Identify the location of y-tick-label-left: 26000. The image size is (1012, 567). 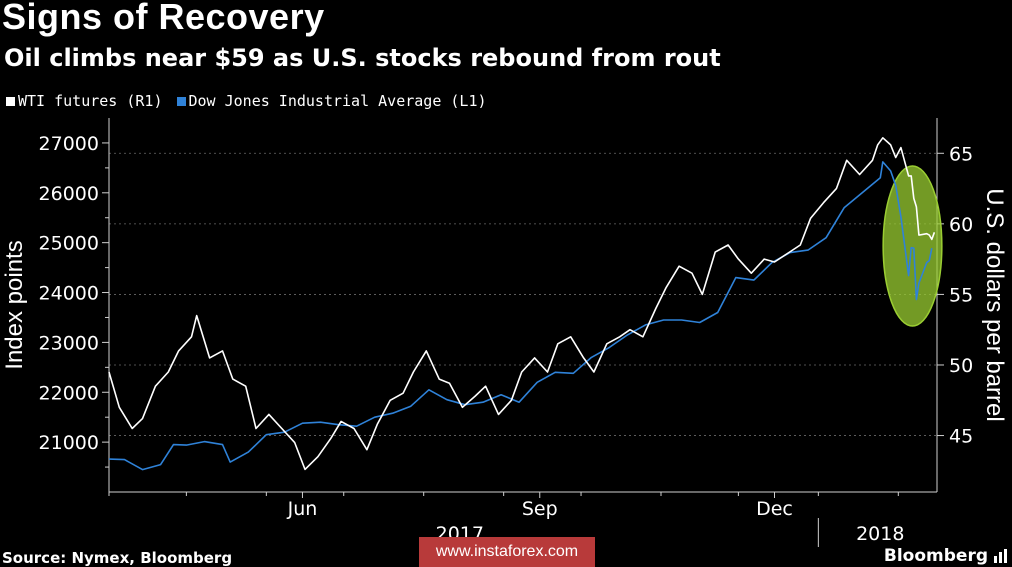
(69, 194).